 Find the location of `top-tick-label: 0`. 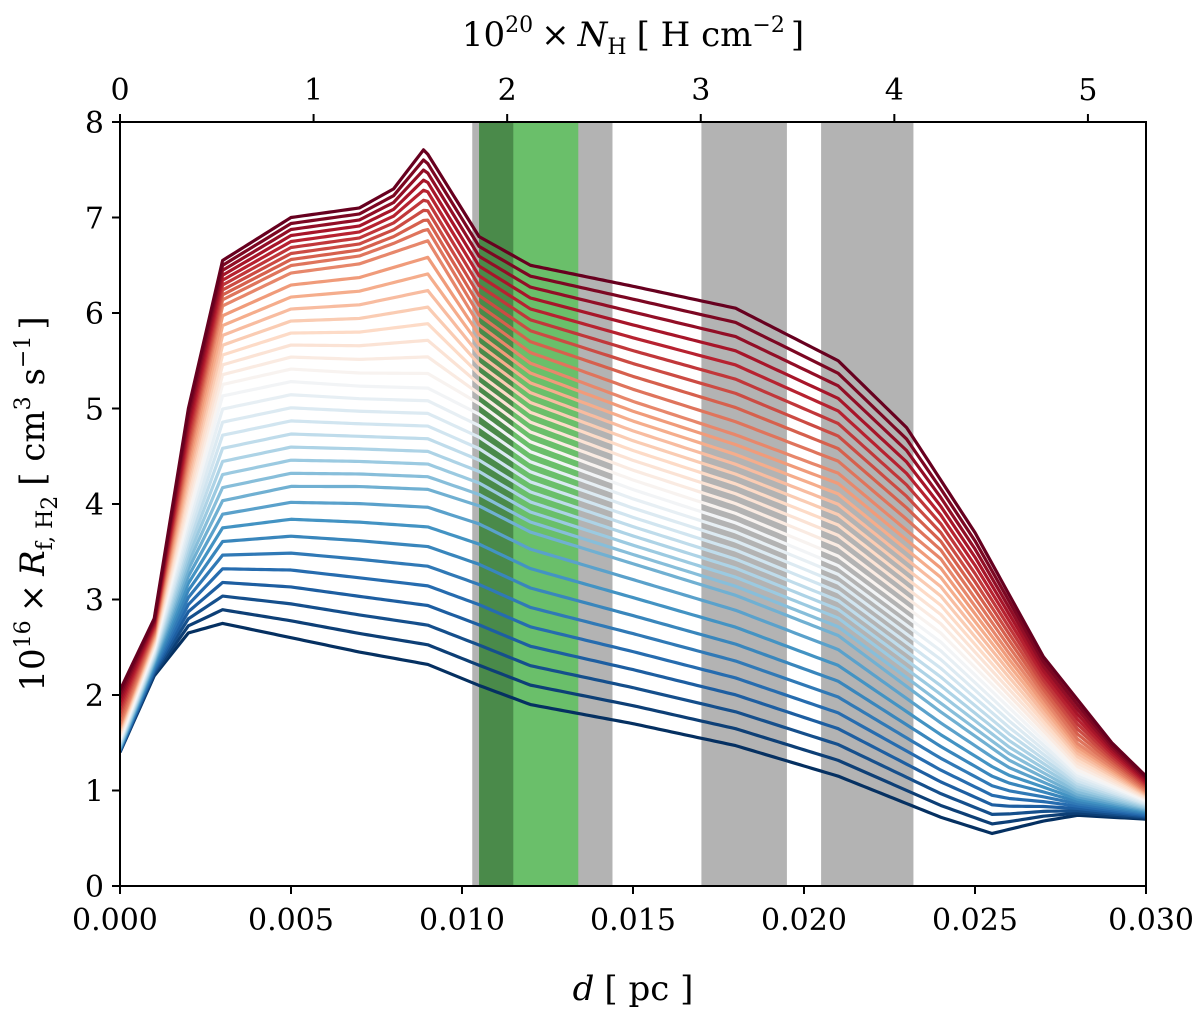

top-tick-label: 0 is located at coordinates (119, 90).